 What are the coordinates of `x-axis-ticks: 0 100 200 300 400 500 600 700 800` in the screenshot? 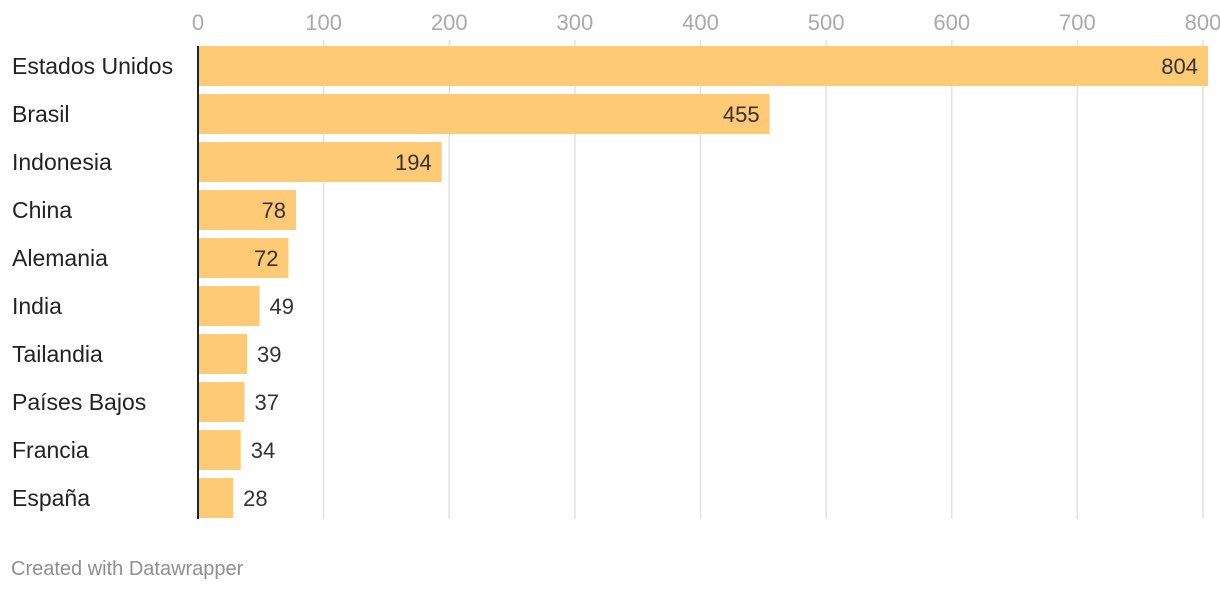 It's located at (706, 22).